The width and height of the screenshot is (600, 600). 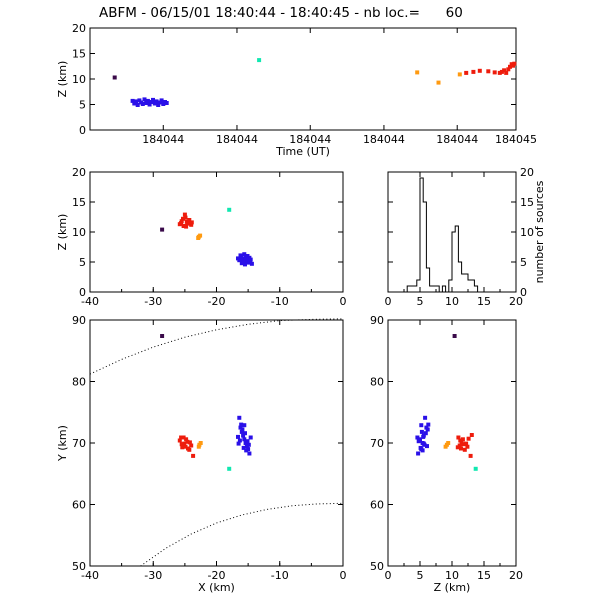 What do you see at coordinates (516, 139) in the screenshot?
I see `x-tick-label: 184045` at bounding box center [516, 139].